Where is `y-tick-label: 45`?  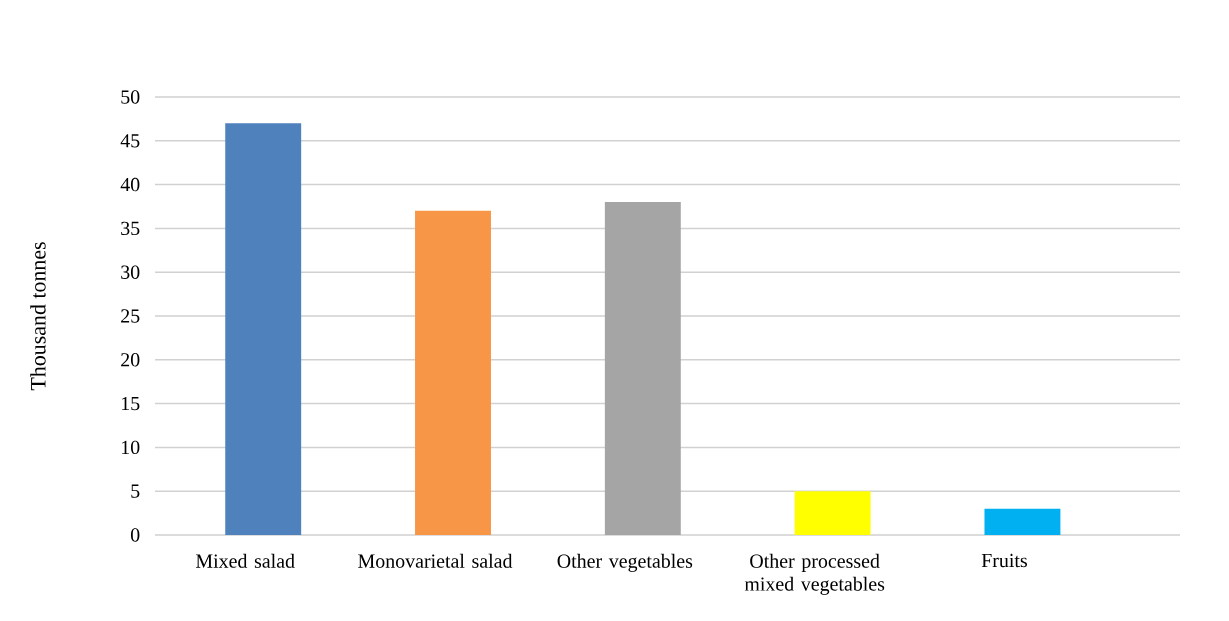
y-tick-label: 45 is located at coordinates (130, 141).